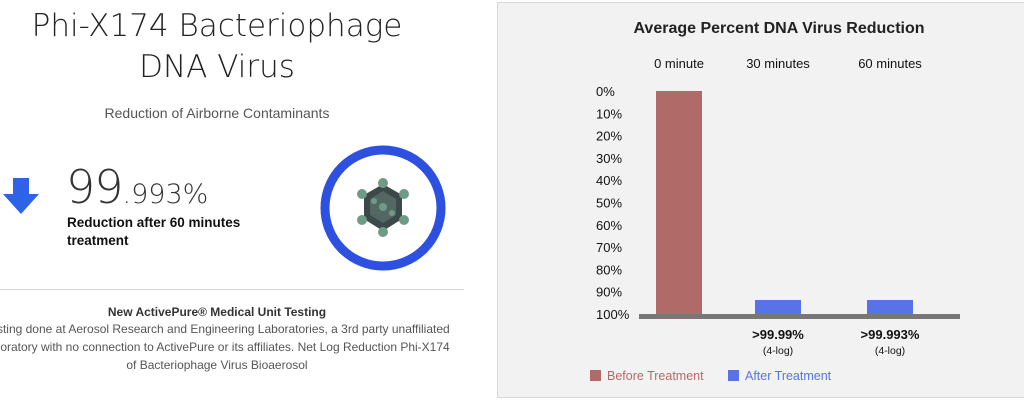 The width and height of the screenshot is (1024, 401). What do you see at coordinates (655, 376) in the screenshot?
I see `legend-label: Before Treatment` at bounding box center [655, 376].